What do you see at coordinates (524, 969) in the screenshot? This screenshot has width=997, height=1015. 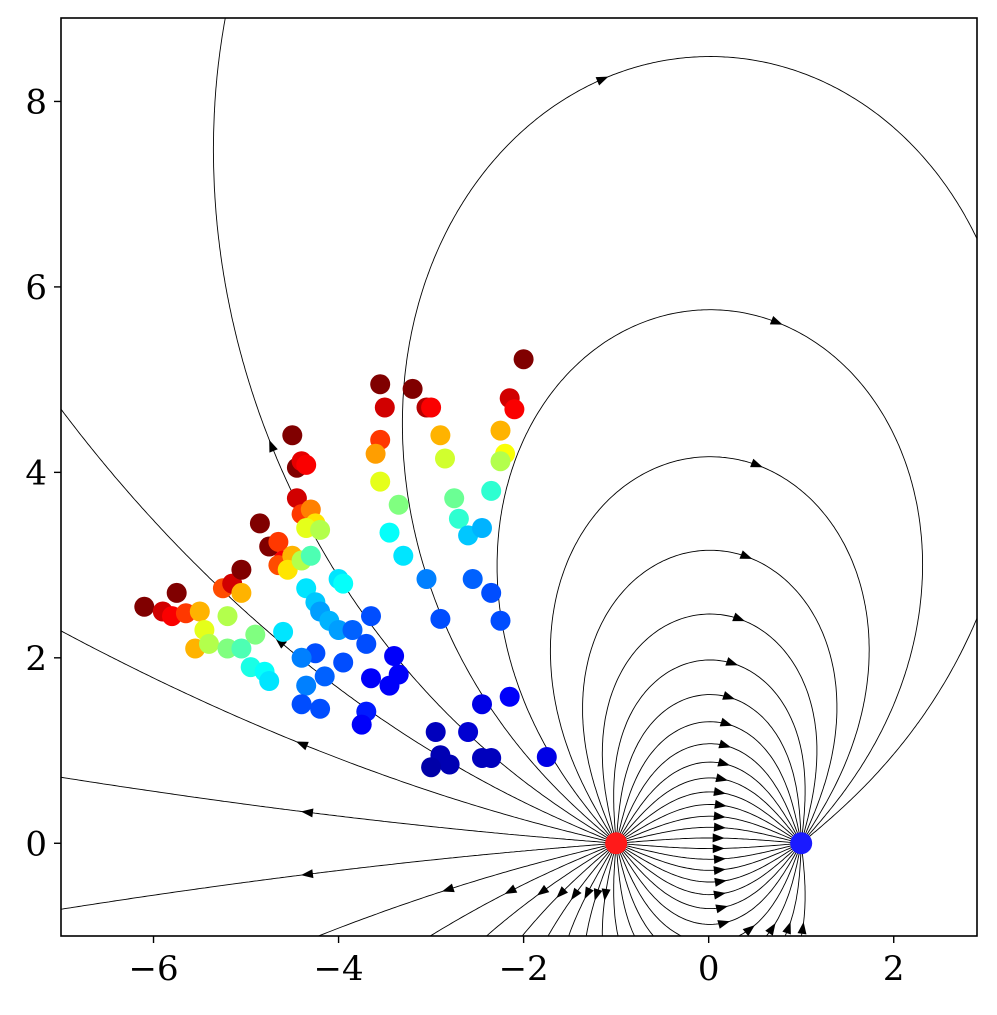 I see `x-tick-label-2: −2` at bounding box center [524, 969].